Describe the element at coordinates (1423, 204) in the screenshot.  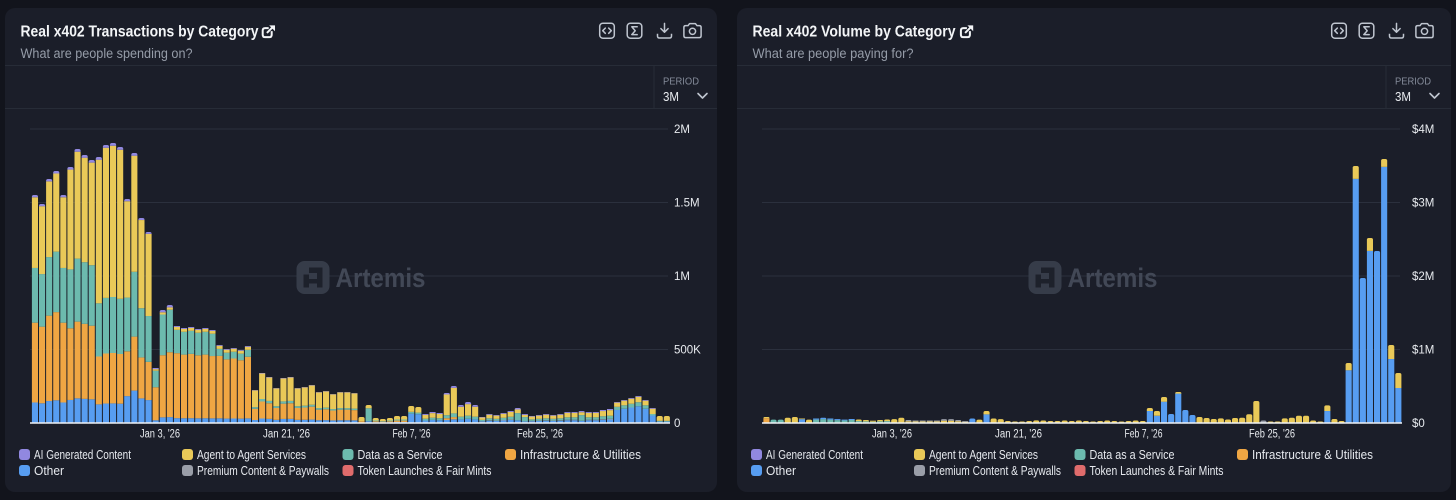
I see `svg-text: $3M` at that location.